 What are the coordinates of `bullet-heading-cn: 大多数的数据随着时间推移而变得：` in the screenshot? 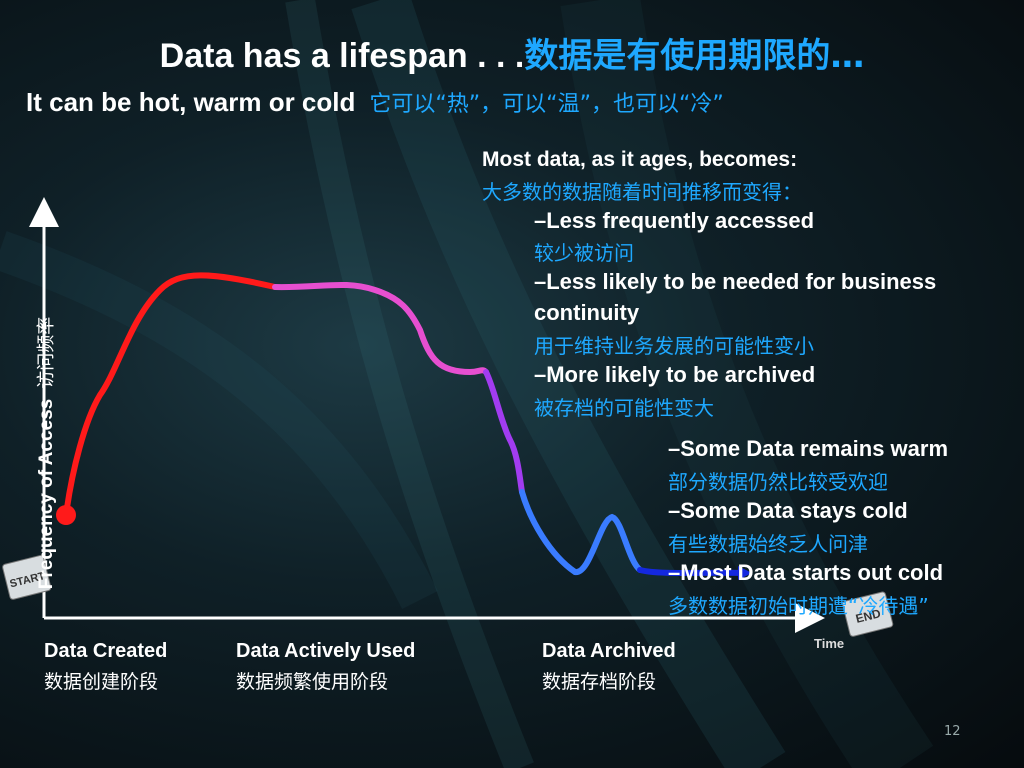 It's located at (642, 192).